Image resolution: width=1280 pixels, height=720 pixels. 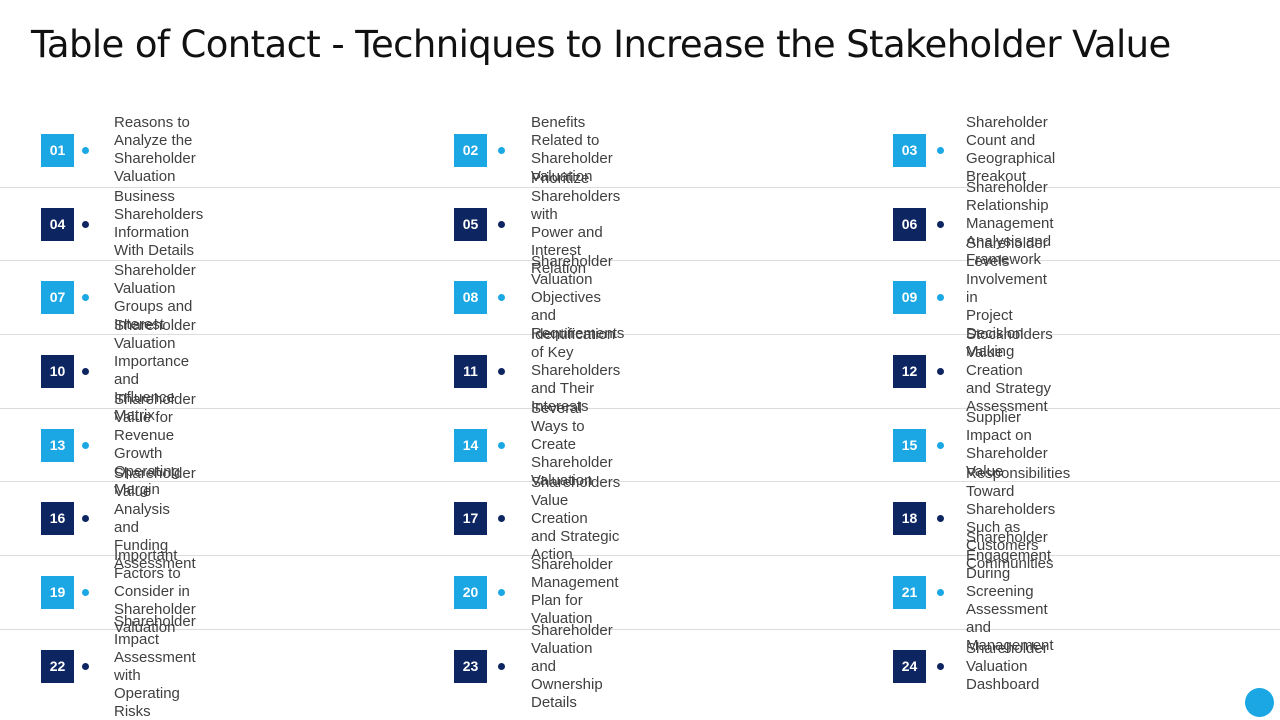 What do you see at coordinates (57, 224) in the screenshot?
I see `item-number-badge: 04` at bounding box center [57, 224].